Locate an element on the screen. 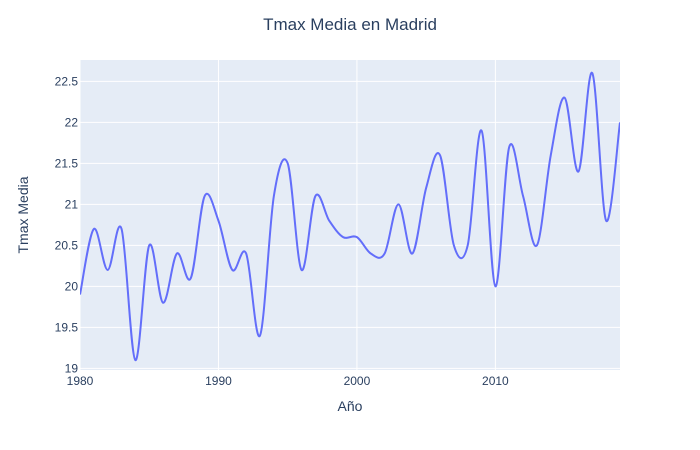  y-tick-label: 22 is located at coordinates (72, 122).